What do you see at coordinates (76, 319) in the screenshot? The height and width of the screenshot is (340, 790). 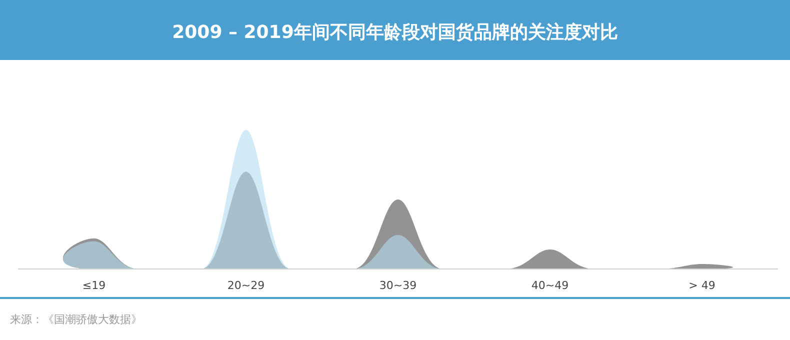 I see `source-note: 来源：《国潮骄傲大数据》` at bounding box center [76, 319].